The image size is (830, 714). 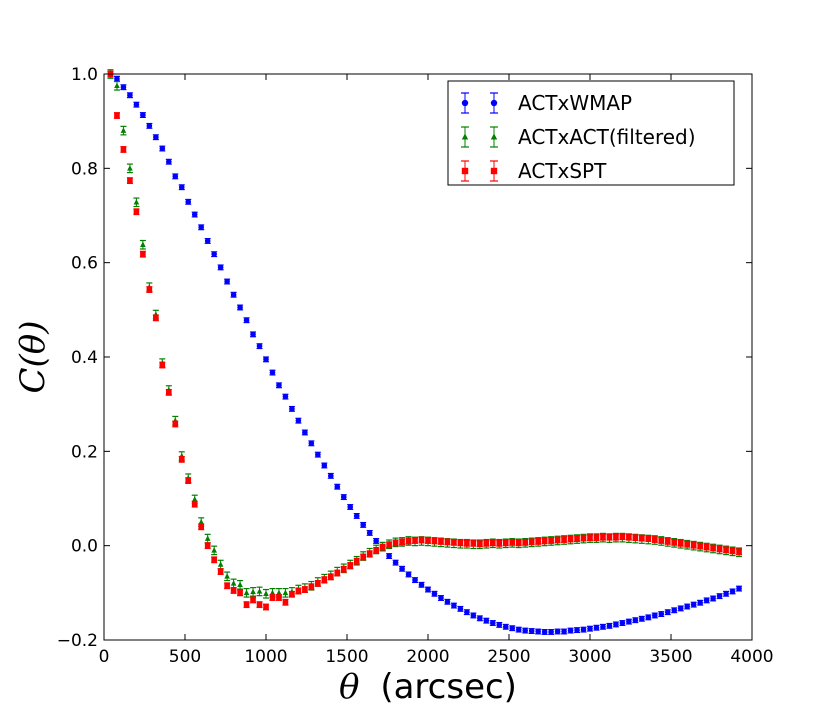 I want to click on legend-box, so click(x=591, y=133).